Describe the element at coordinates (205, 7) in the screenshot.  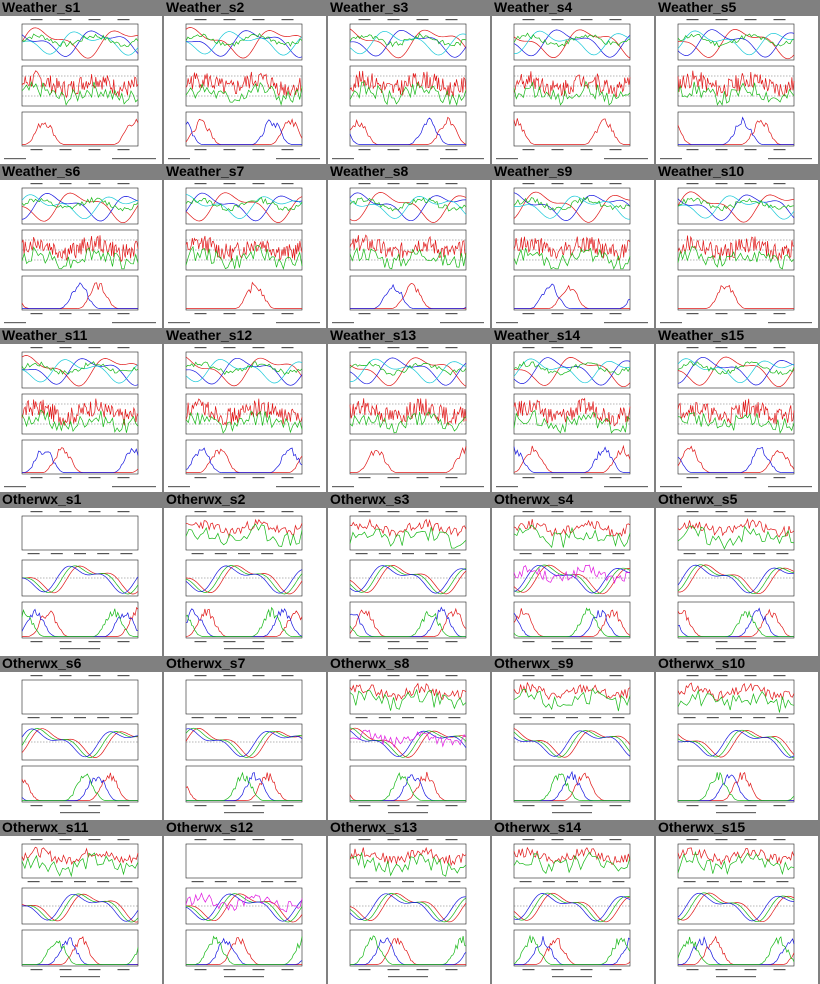
I see `thumbnail-title: Weather_s2` at that location.